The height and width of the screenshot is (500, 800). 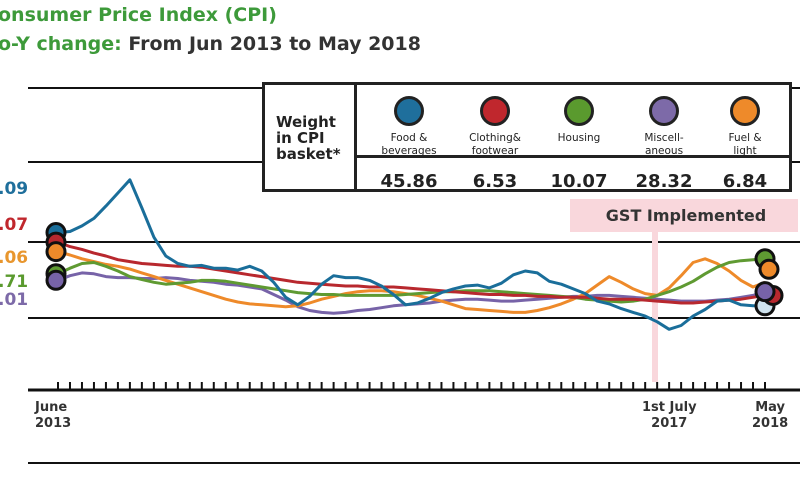 I want to click on chart-subtitle: o-Y change: From Jun 2013 to May 2018, so click(x=210, y=44).